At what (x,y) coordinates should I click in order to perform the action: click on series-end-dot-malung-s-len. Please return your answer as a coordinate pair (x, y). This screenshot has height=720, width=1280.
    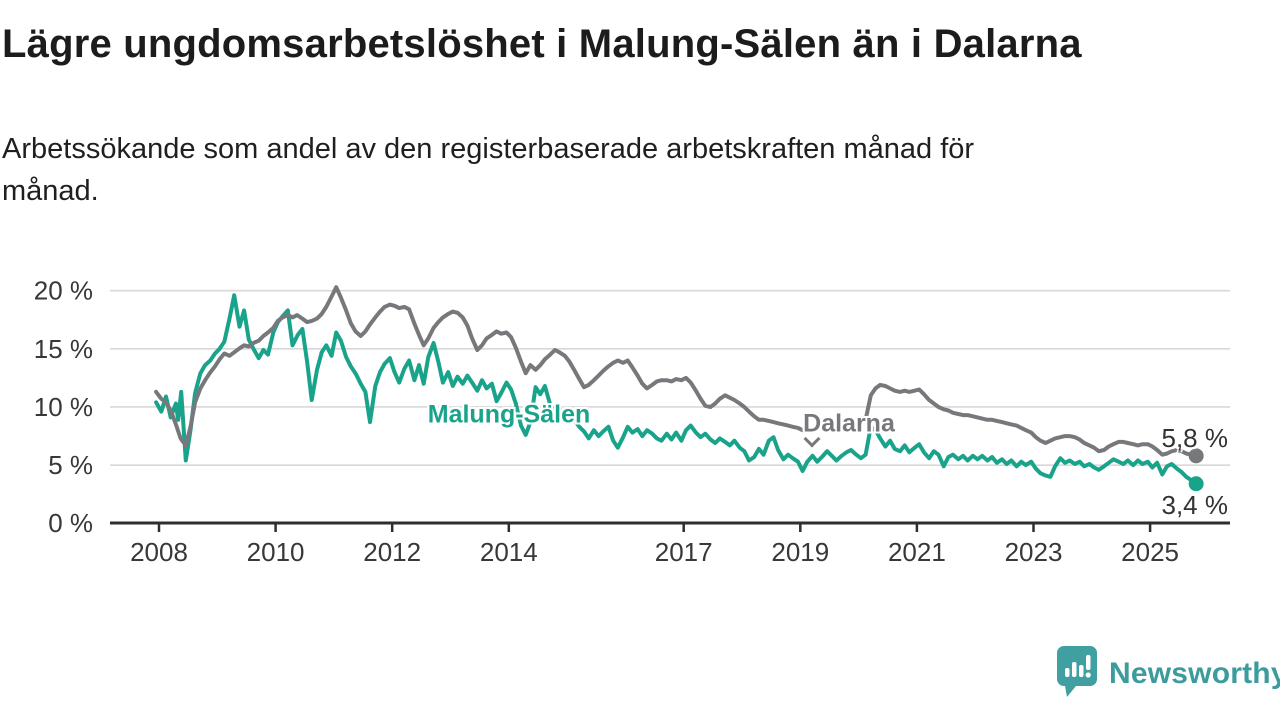
    Looking at the image, I should click on (1196, 484).